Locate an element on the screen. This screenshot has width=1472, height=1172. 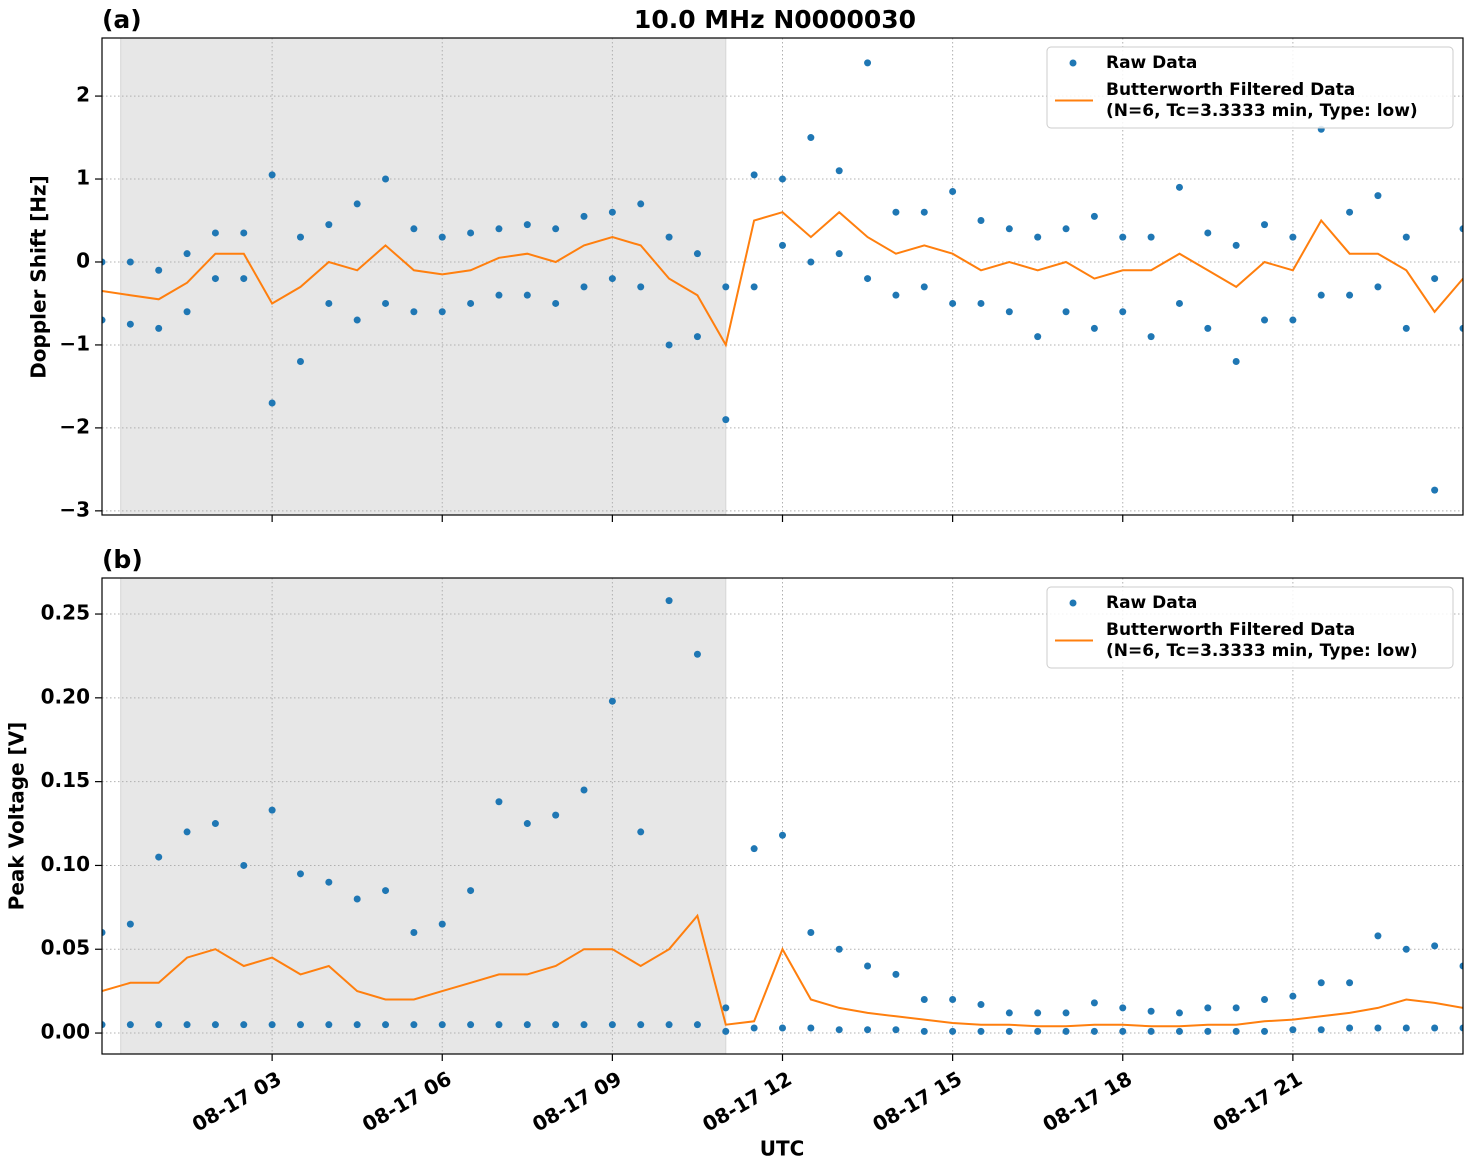
x-tick-label: 08-17 21 is located at coordinates (1258, 1101).